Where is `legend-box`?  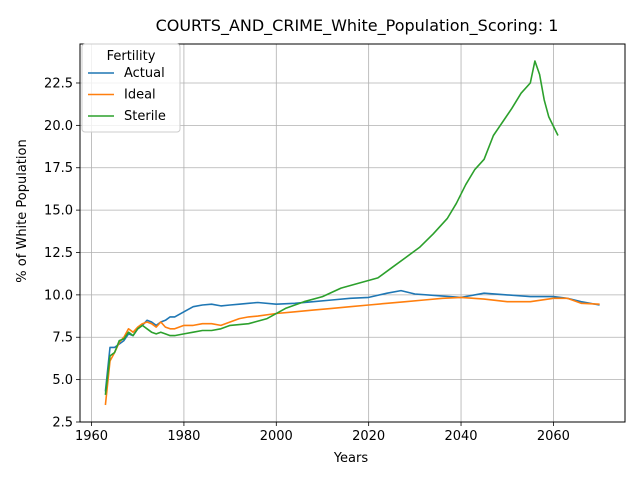
legend-box is located at coordinates (131, 88).